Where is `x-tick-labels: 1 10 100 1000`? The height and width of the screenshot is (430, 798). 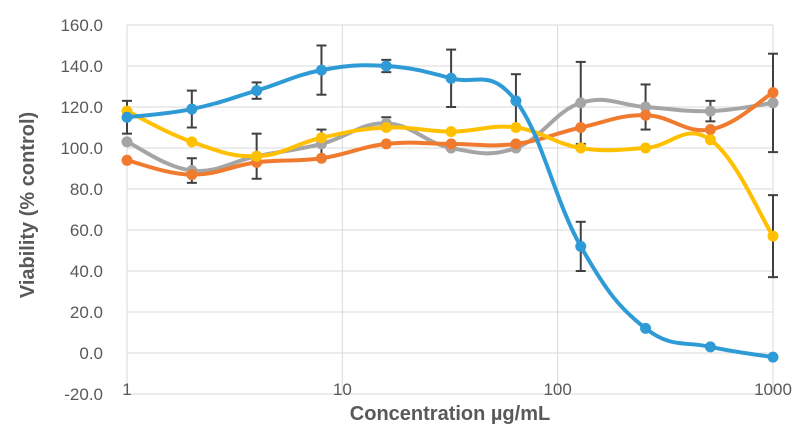
x-tick-labels: 1 10 100 1000 is located at coordinates (457, 389).